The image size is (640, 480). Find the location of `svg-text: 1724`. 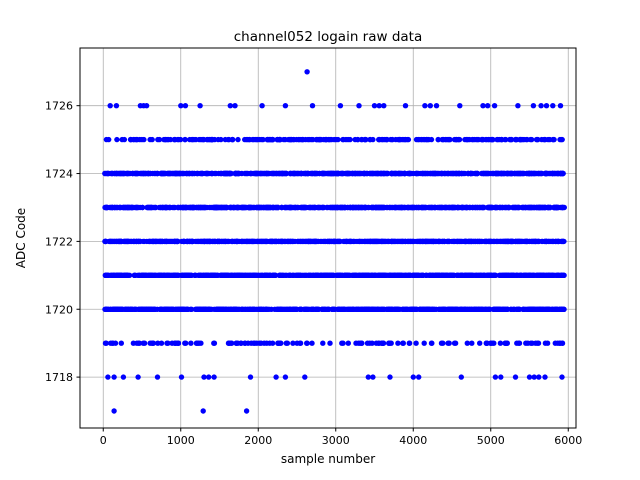

svg-text: 1724 is located at coordinates (59, 174).